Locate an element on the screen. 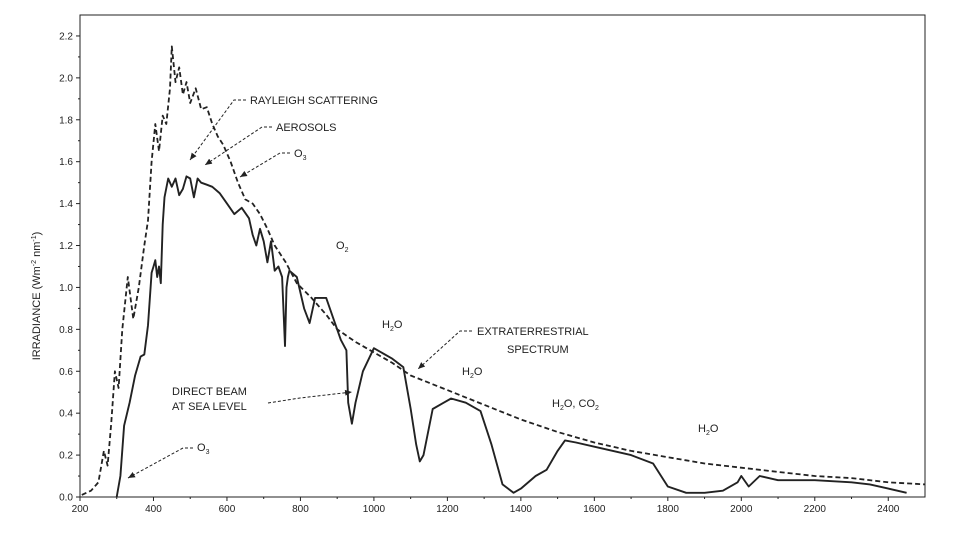 This screenshot has height=534, width=953. y-tick-label: 0.6 is located at coordinates (66, 372).